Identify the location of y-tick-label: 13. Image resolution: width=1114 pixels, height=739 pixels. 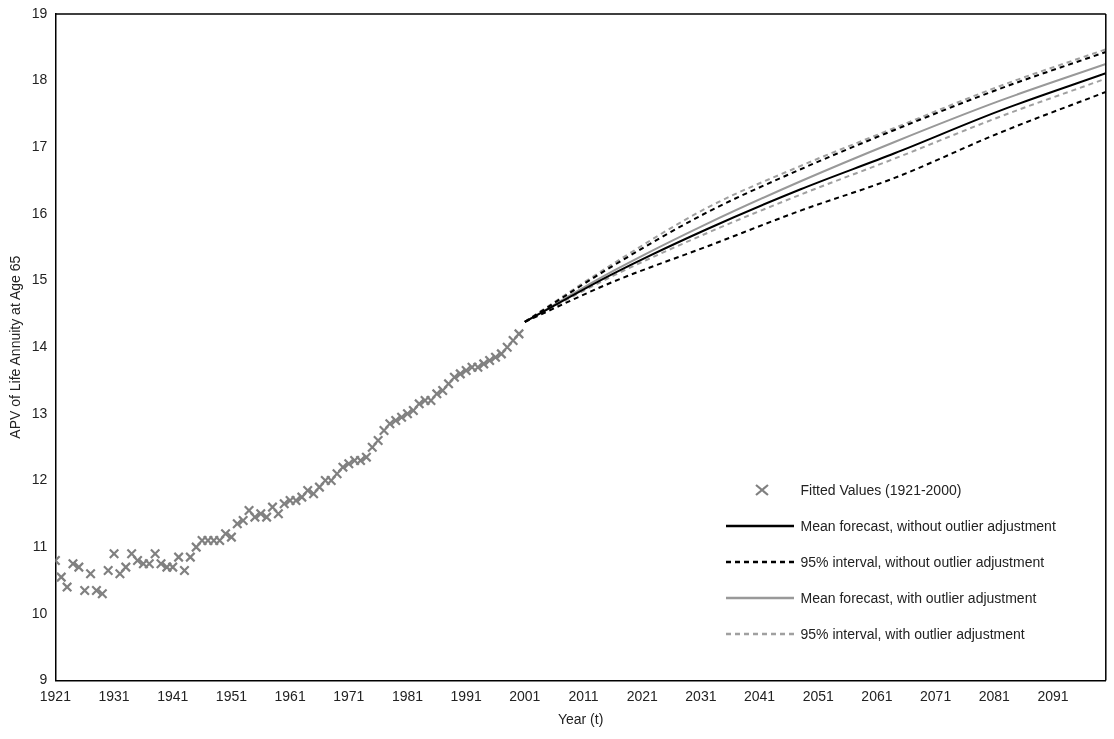
(39, 412).